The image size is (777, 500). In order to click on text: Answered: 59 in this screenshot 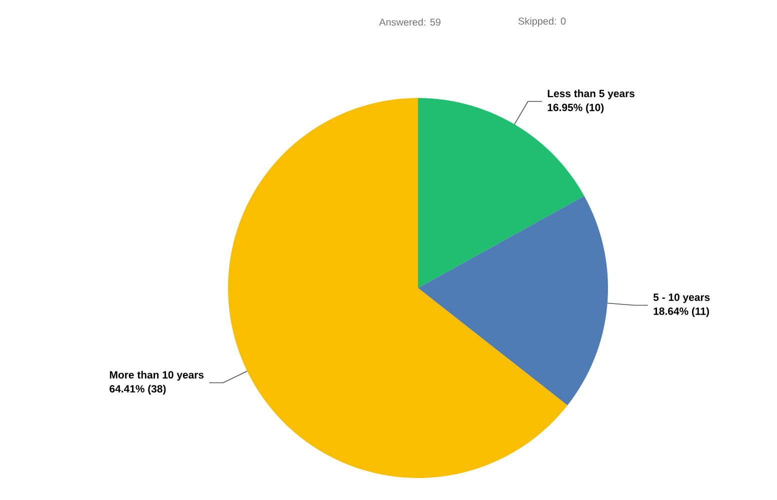, I will do `click(409, 22)`.